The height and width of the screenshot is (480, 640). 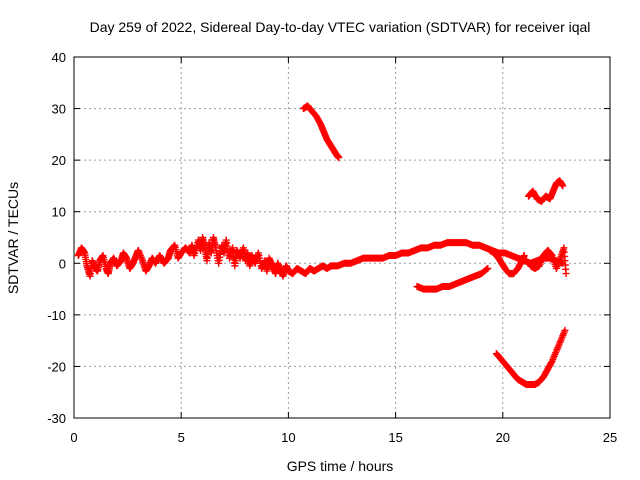 What do you see at coordinates (59, 57) in the screenshot?
I see `y-tick-label: 40` at bounding box center [59, 57].